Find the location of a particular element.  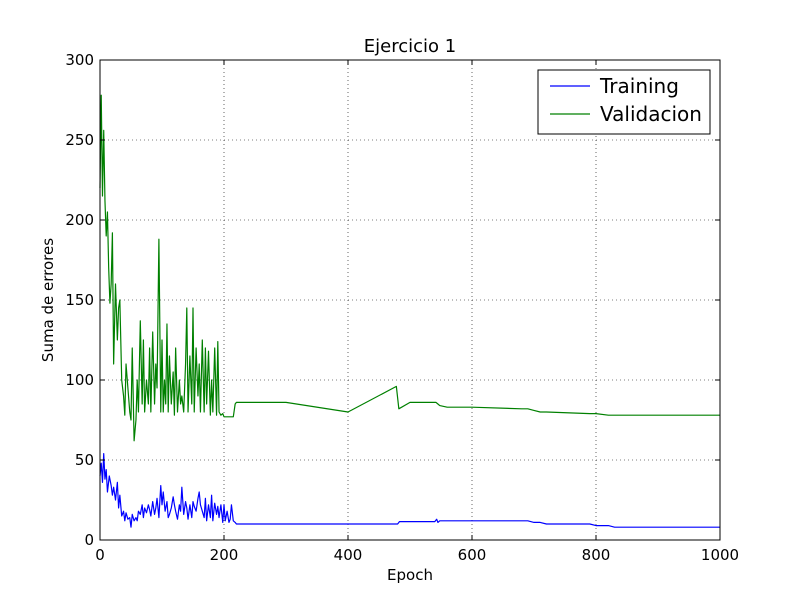

y-tick-label: 0 is located at coordinates (89, 540).